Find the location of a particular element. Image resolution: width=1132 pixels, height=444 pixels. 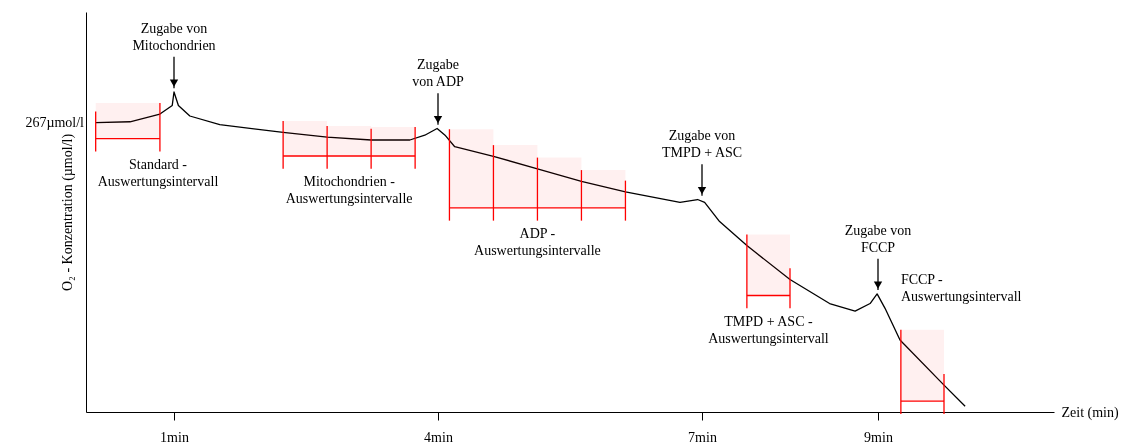

band-label: TMPD + ASC - Auswertungsintervall is located at coordinates (768, 329).